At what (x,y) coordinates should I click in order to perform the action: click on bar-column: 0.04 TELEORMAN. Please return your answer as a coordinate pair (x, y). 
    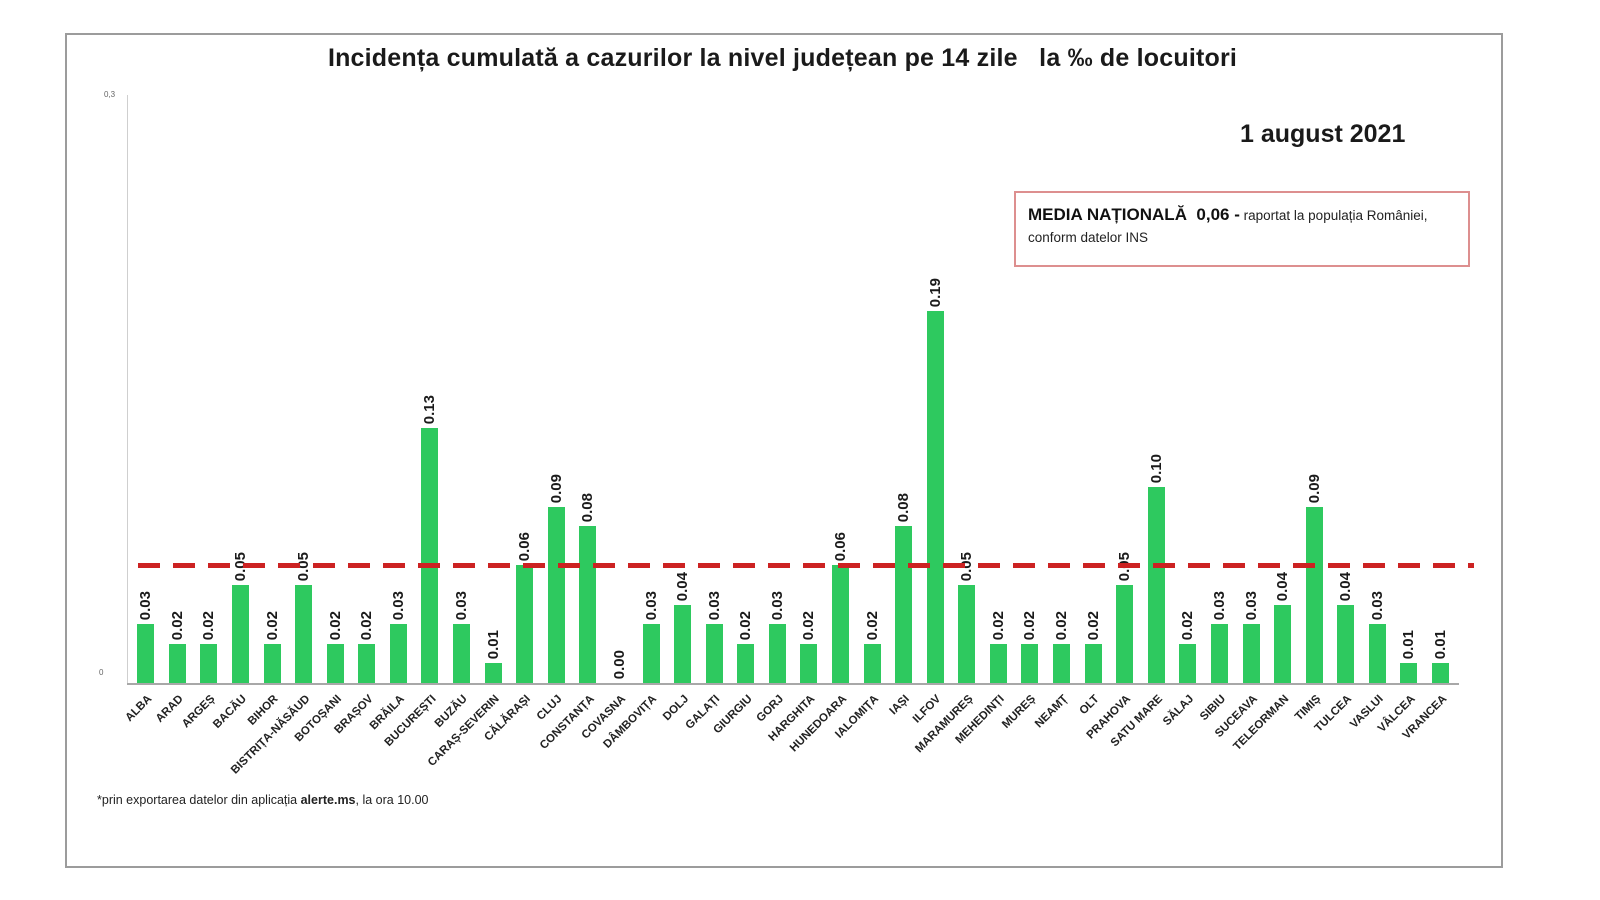
    Looking at the image, I should click on (1265, 424).